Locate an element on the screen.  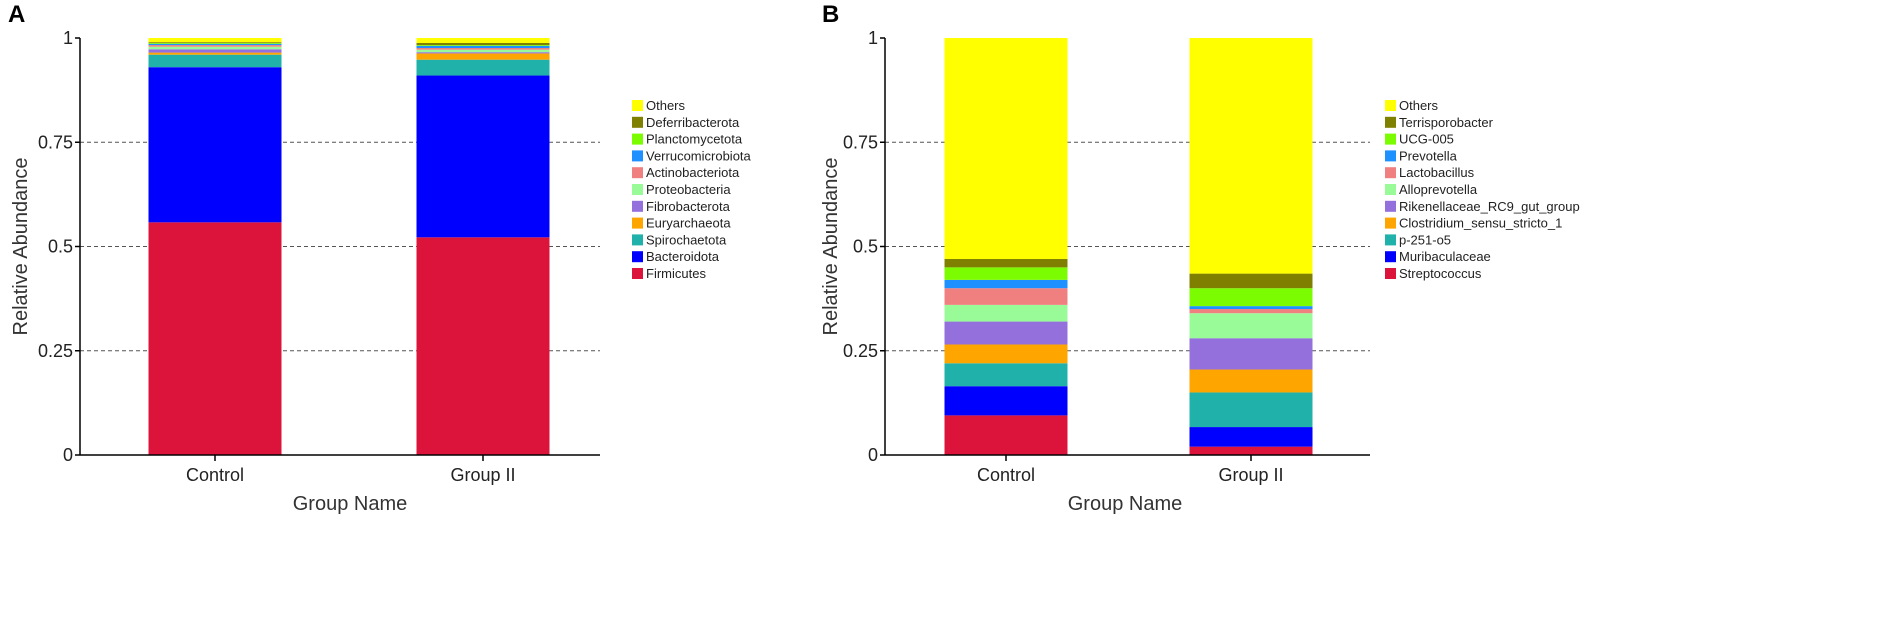
legend-label: Deferribacterota is located at coordinates (693, 122).